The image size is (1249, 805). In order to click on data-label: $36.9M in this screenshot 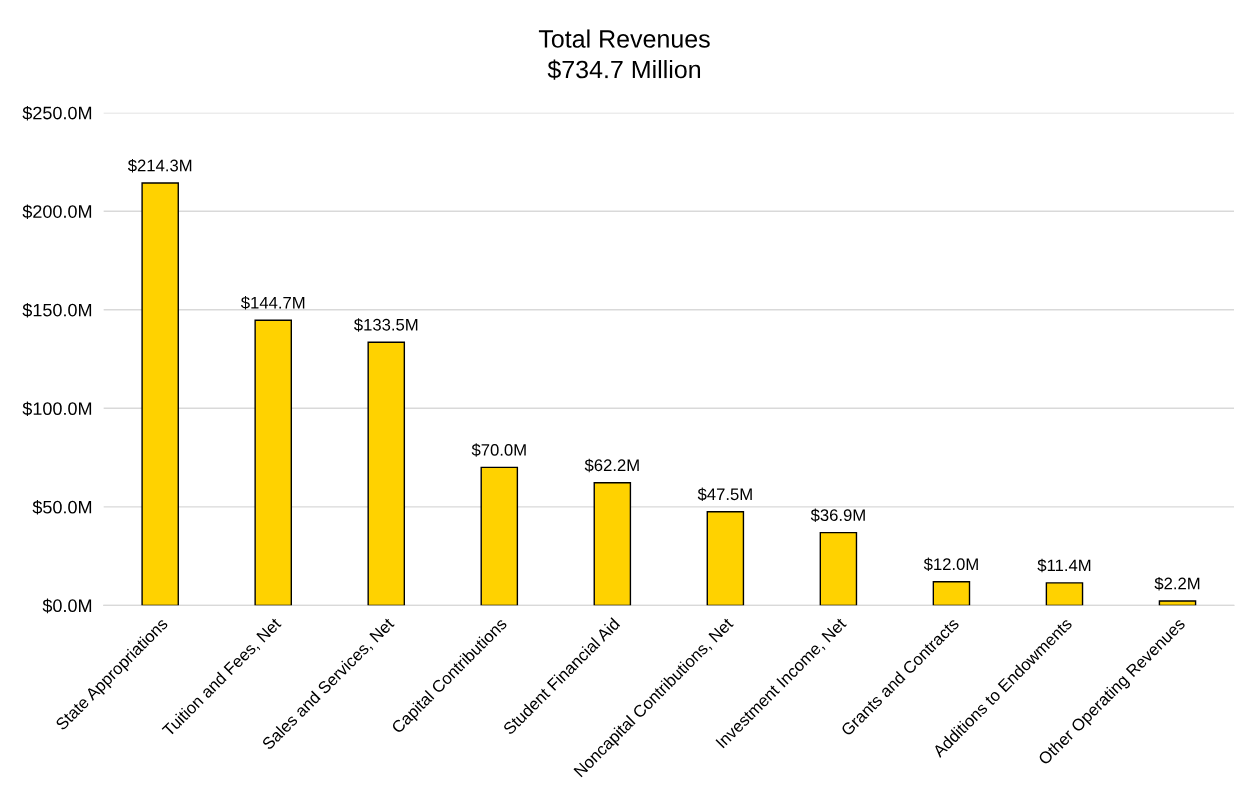, I will do `click(837, 515)`.